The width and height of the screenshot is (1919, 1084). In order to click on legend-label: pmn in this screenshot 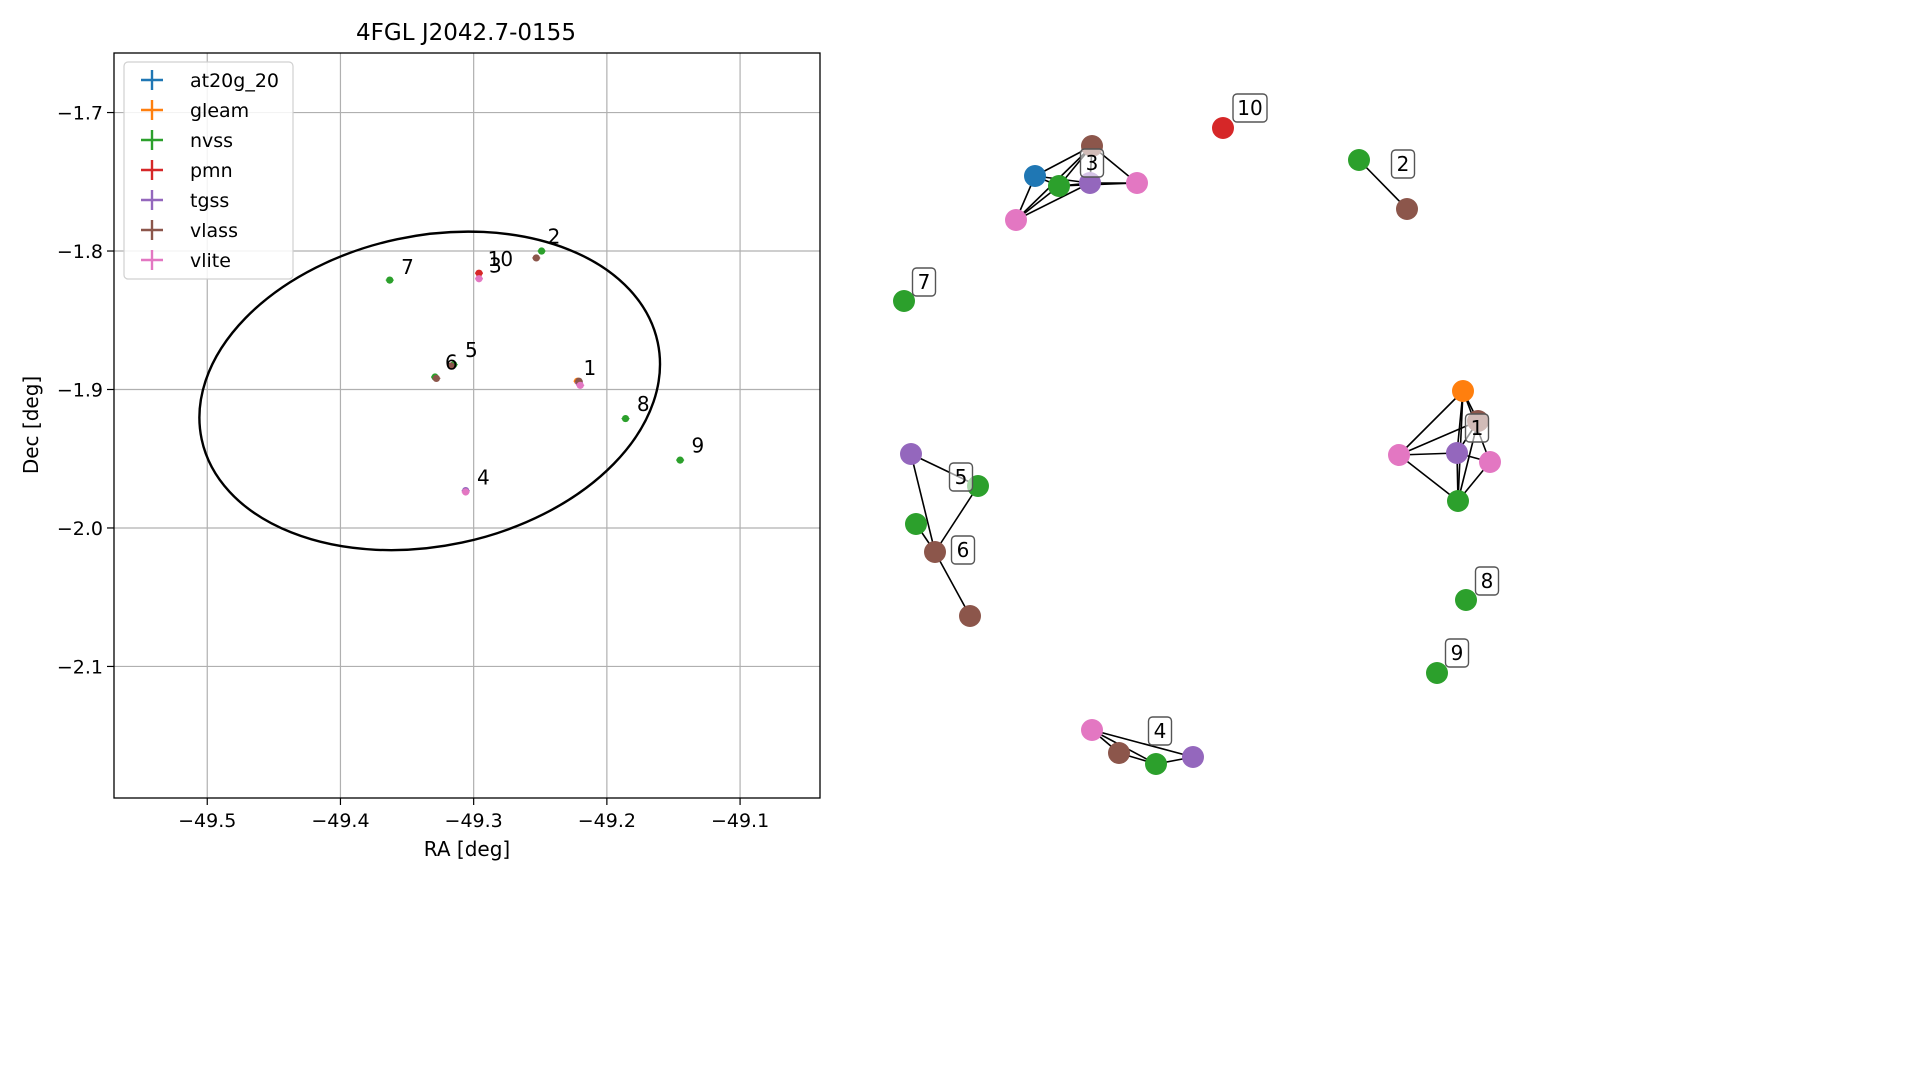, I will do `click(211, 171)`.